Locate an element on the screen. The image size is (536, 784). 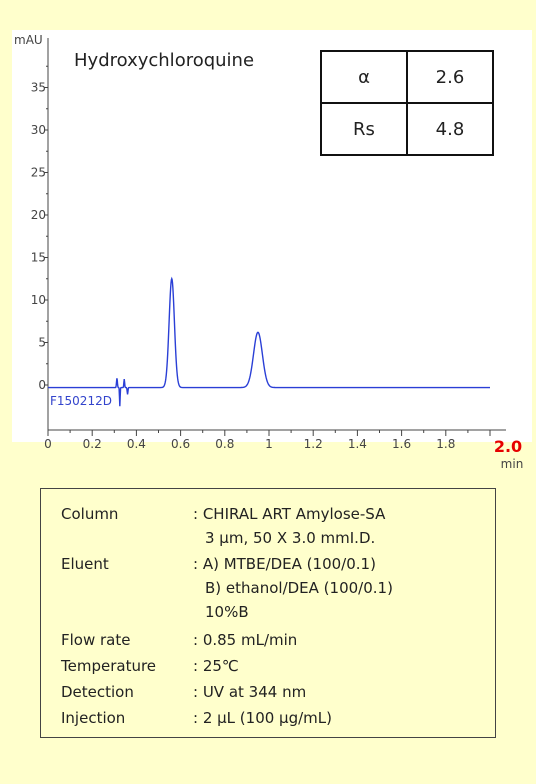
x-tick-label: 1.2 is located at coordinates (313, 444).